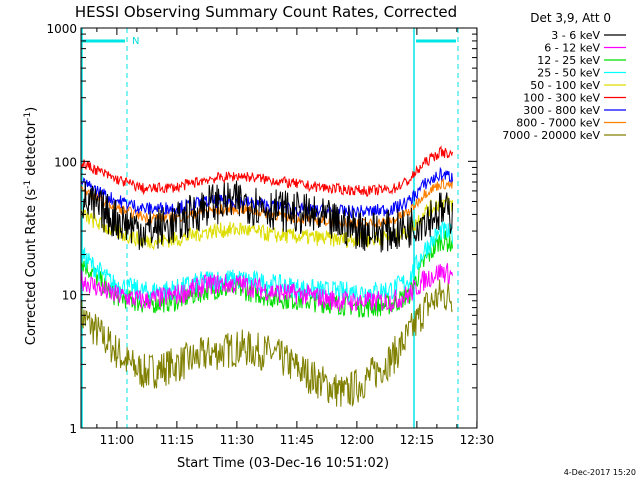  Describe the element at coordinates (283, 463) in the screenshot. I see `x-axis-label: Start Time (03-Dec-16 10:51:02)` at that location.